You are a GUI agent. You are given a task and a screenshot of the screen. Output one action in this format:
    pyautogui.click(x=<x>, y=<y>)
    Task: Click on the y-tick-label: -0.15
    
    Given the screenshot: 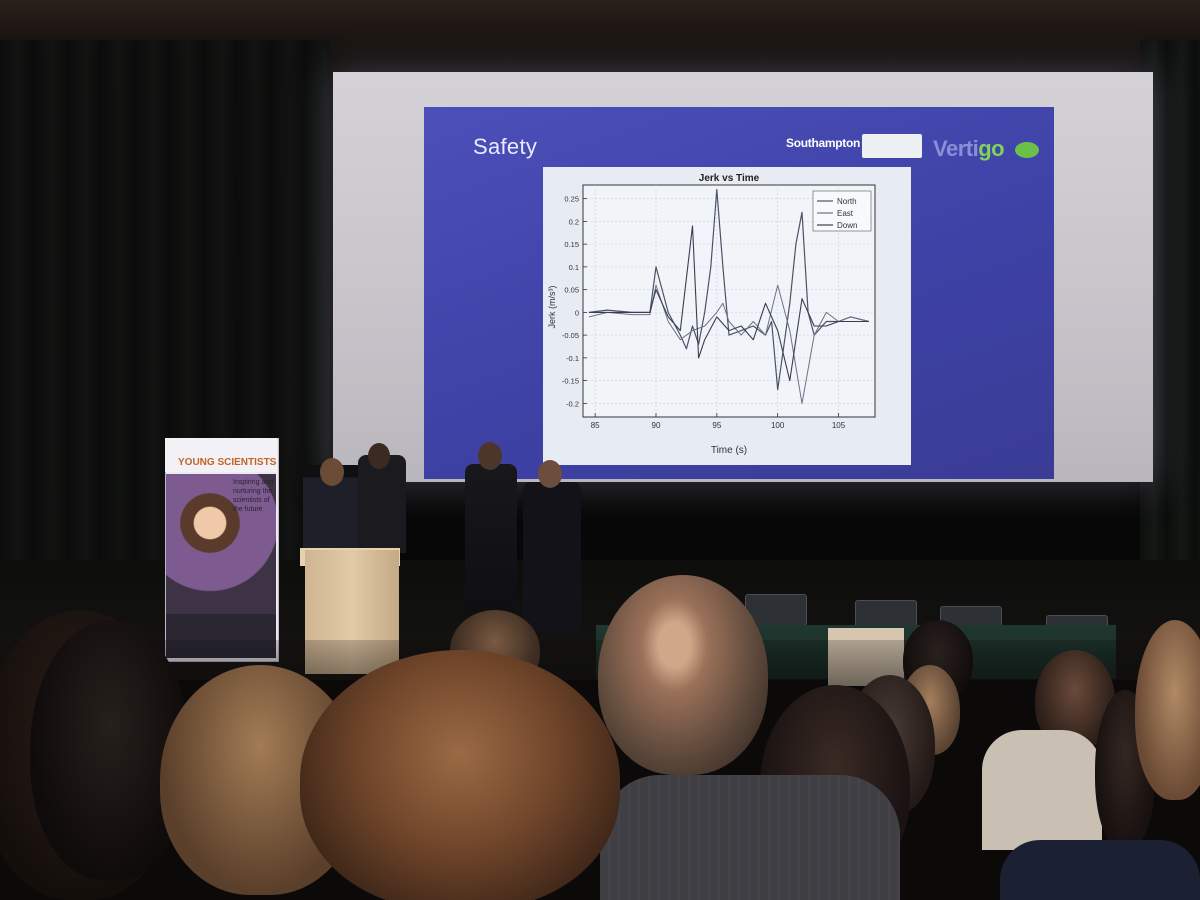 What is the action you would take?
    pyautogui.click(x=570, y=381)
    